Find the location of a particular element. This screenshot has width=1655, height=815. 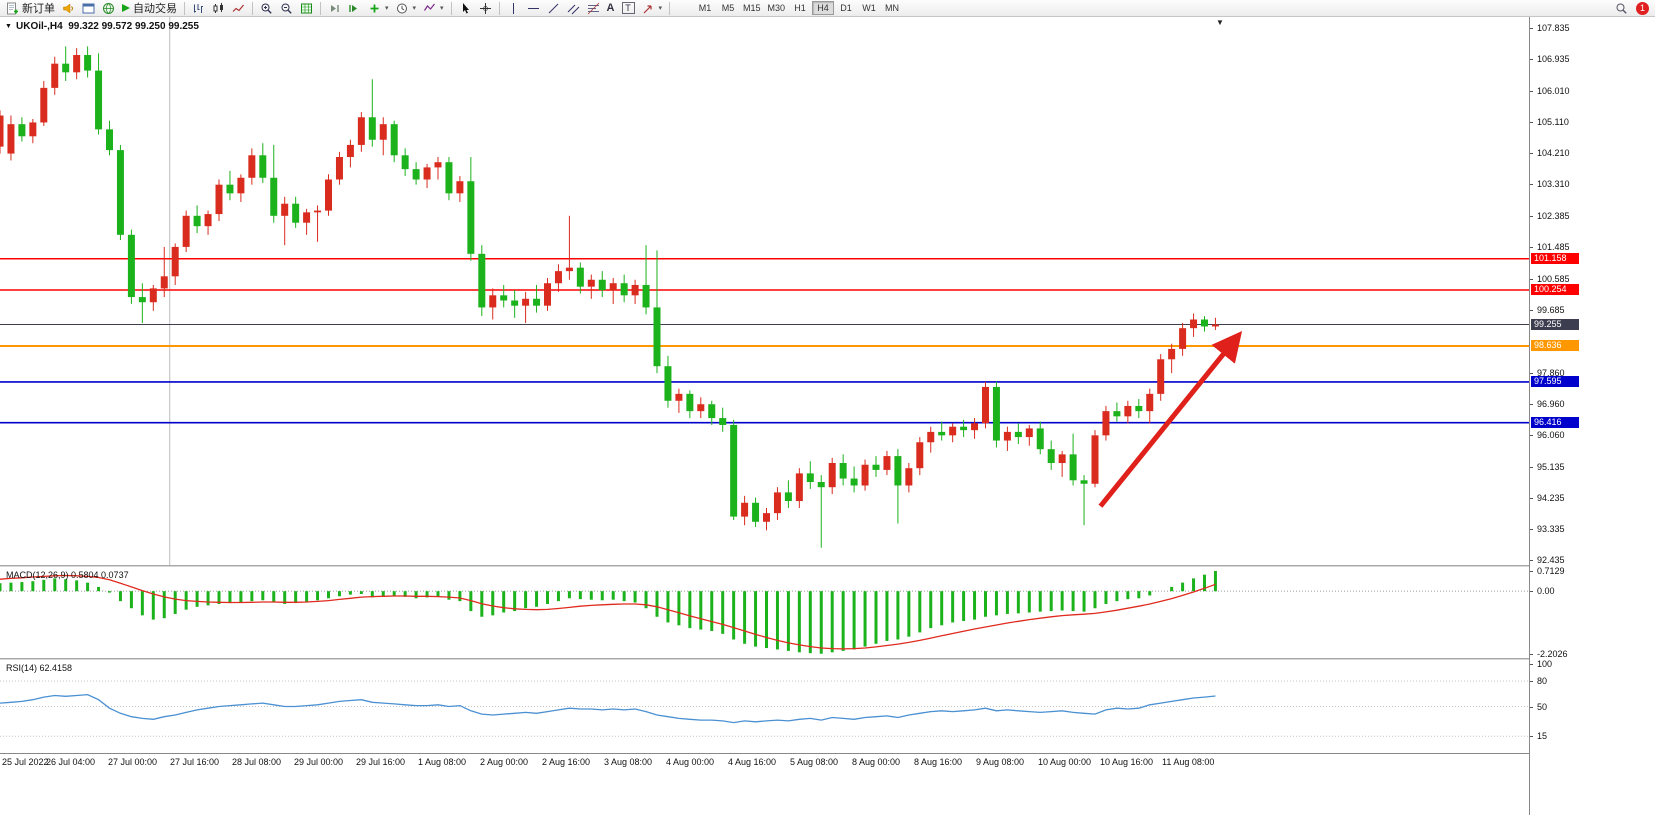

zoom-out-button is located at coordinates (286, 8).